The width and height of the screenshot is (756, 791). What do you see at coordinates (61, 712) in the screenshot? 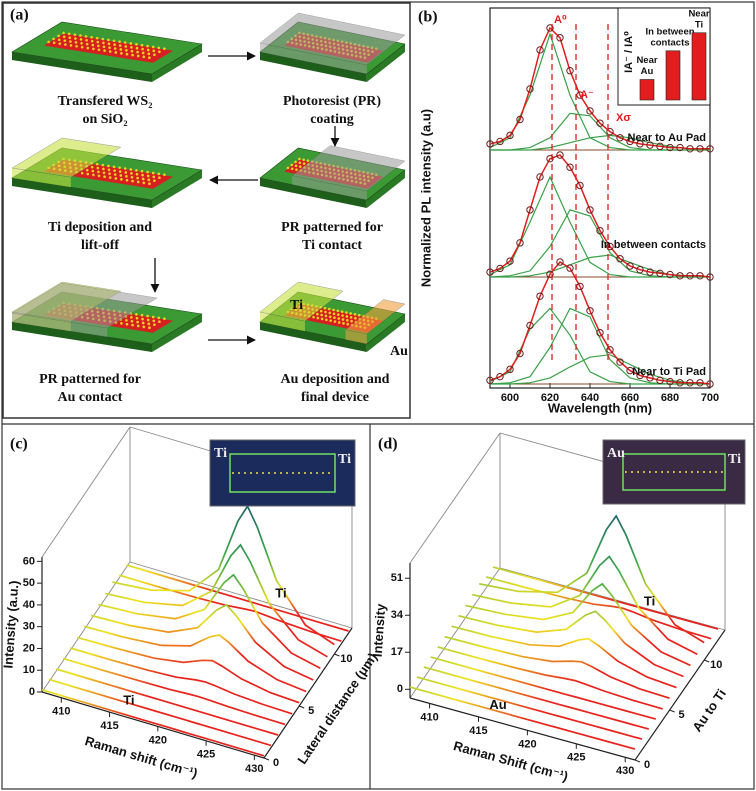
I see `x-tick-label: 410` at bounding box center [61, 712].